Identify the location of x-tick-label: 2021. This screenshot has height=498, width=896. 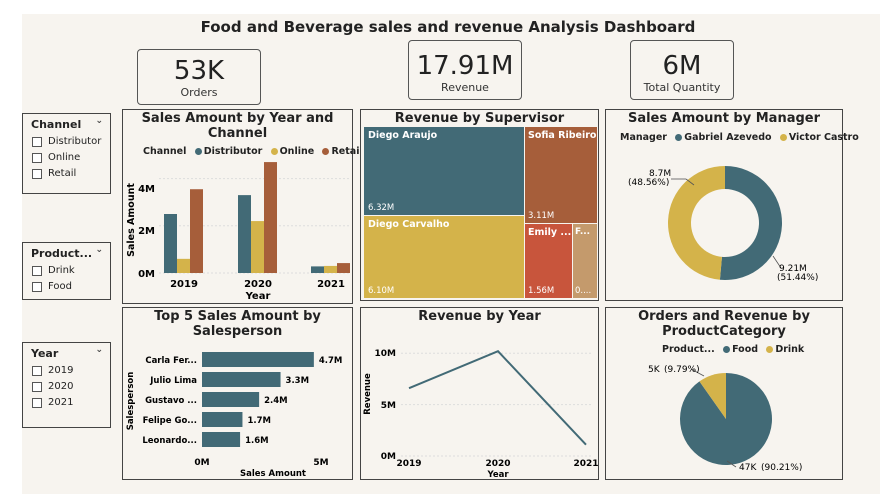
(331, 284).